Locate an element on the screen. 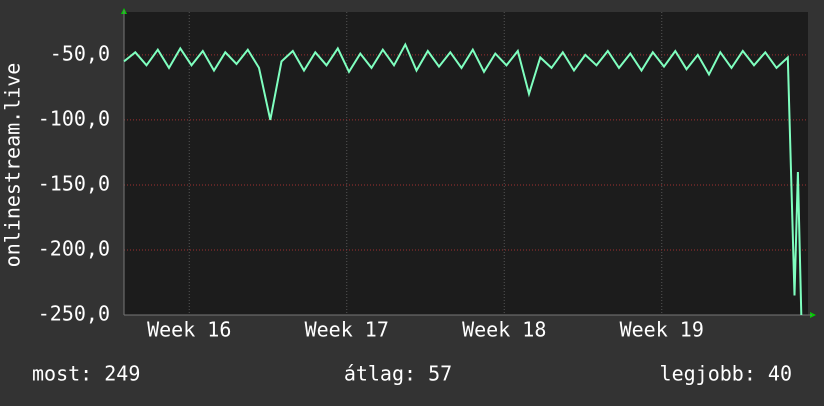  axis-arrow is located at coordinates (813, 315).